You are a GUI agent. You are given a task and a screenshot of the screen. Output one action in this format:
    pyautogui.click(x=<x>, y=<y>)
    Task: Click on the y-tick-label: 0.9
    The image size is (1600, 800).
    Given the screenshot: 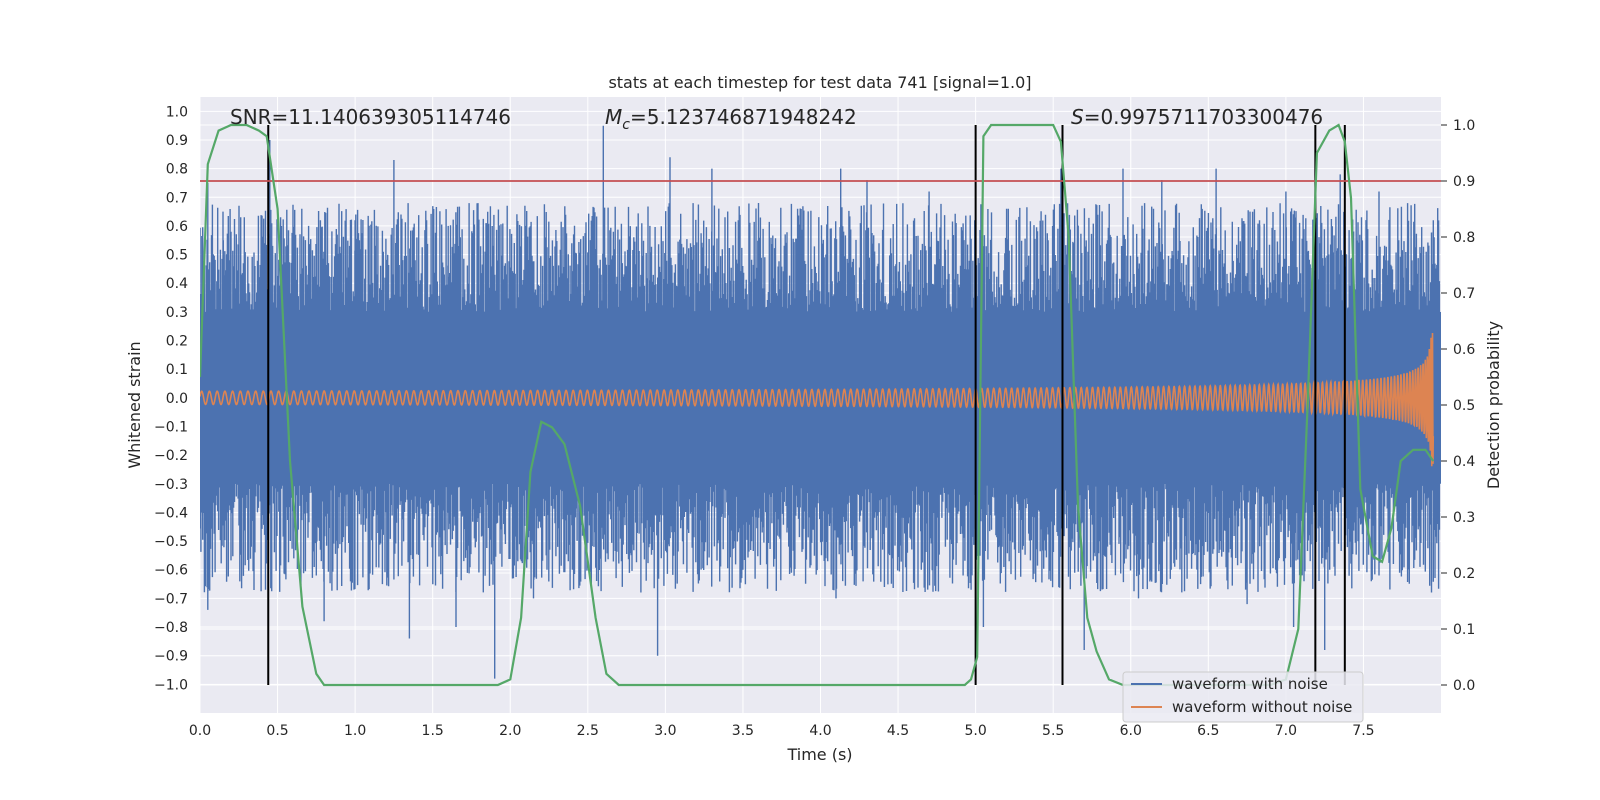 What is the action you would take?
    pyautogui.click(x=177, y=141)
    